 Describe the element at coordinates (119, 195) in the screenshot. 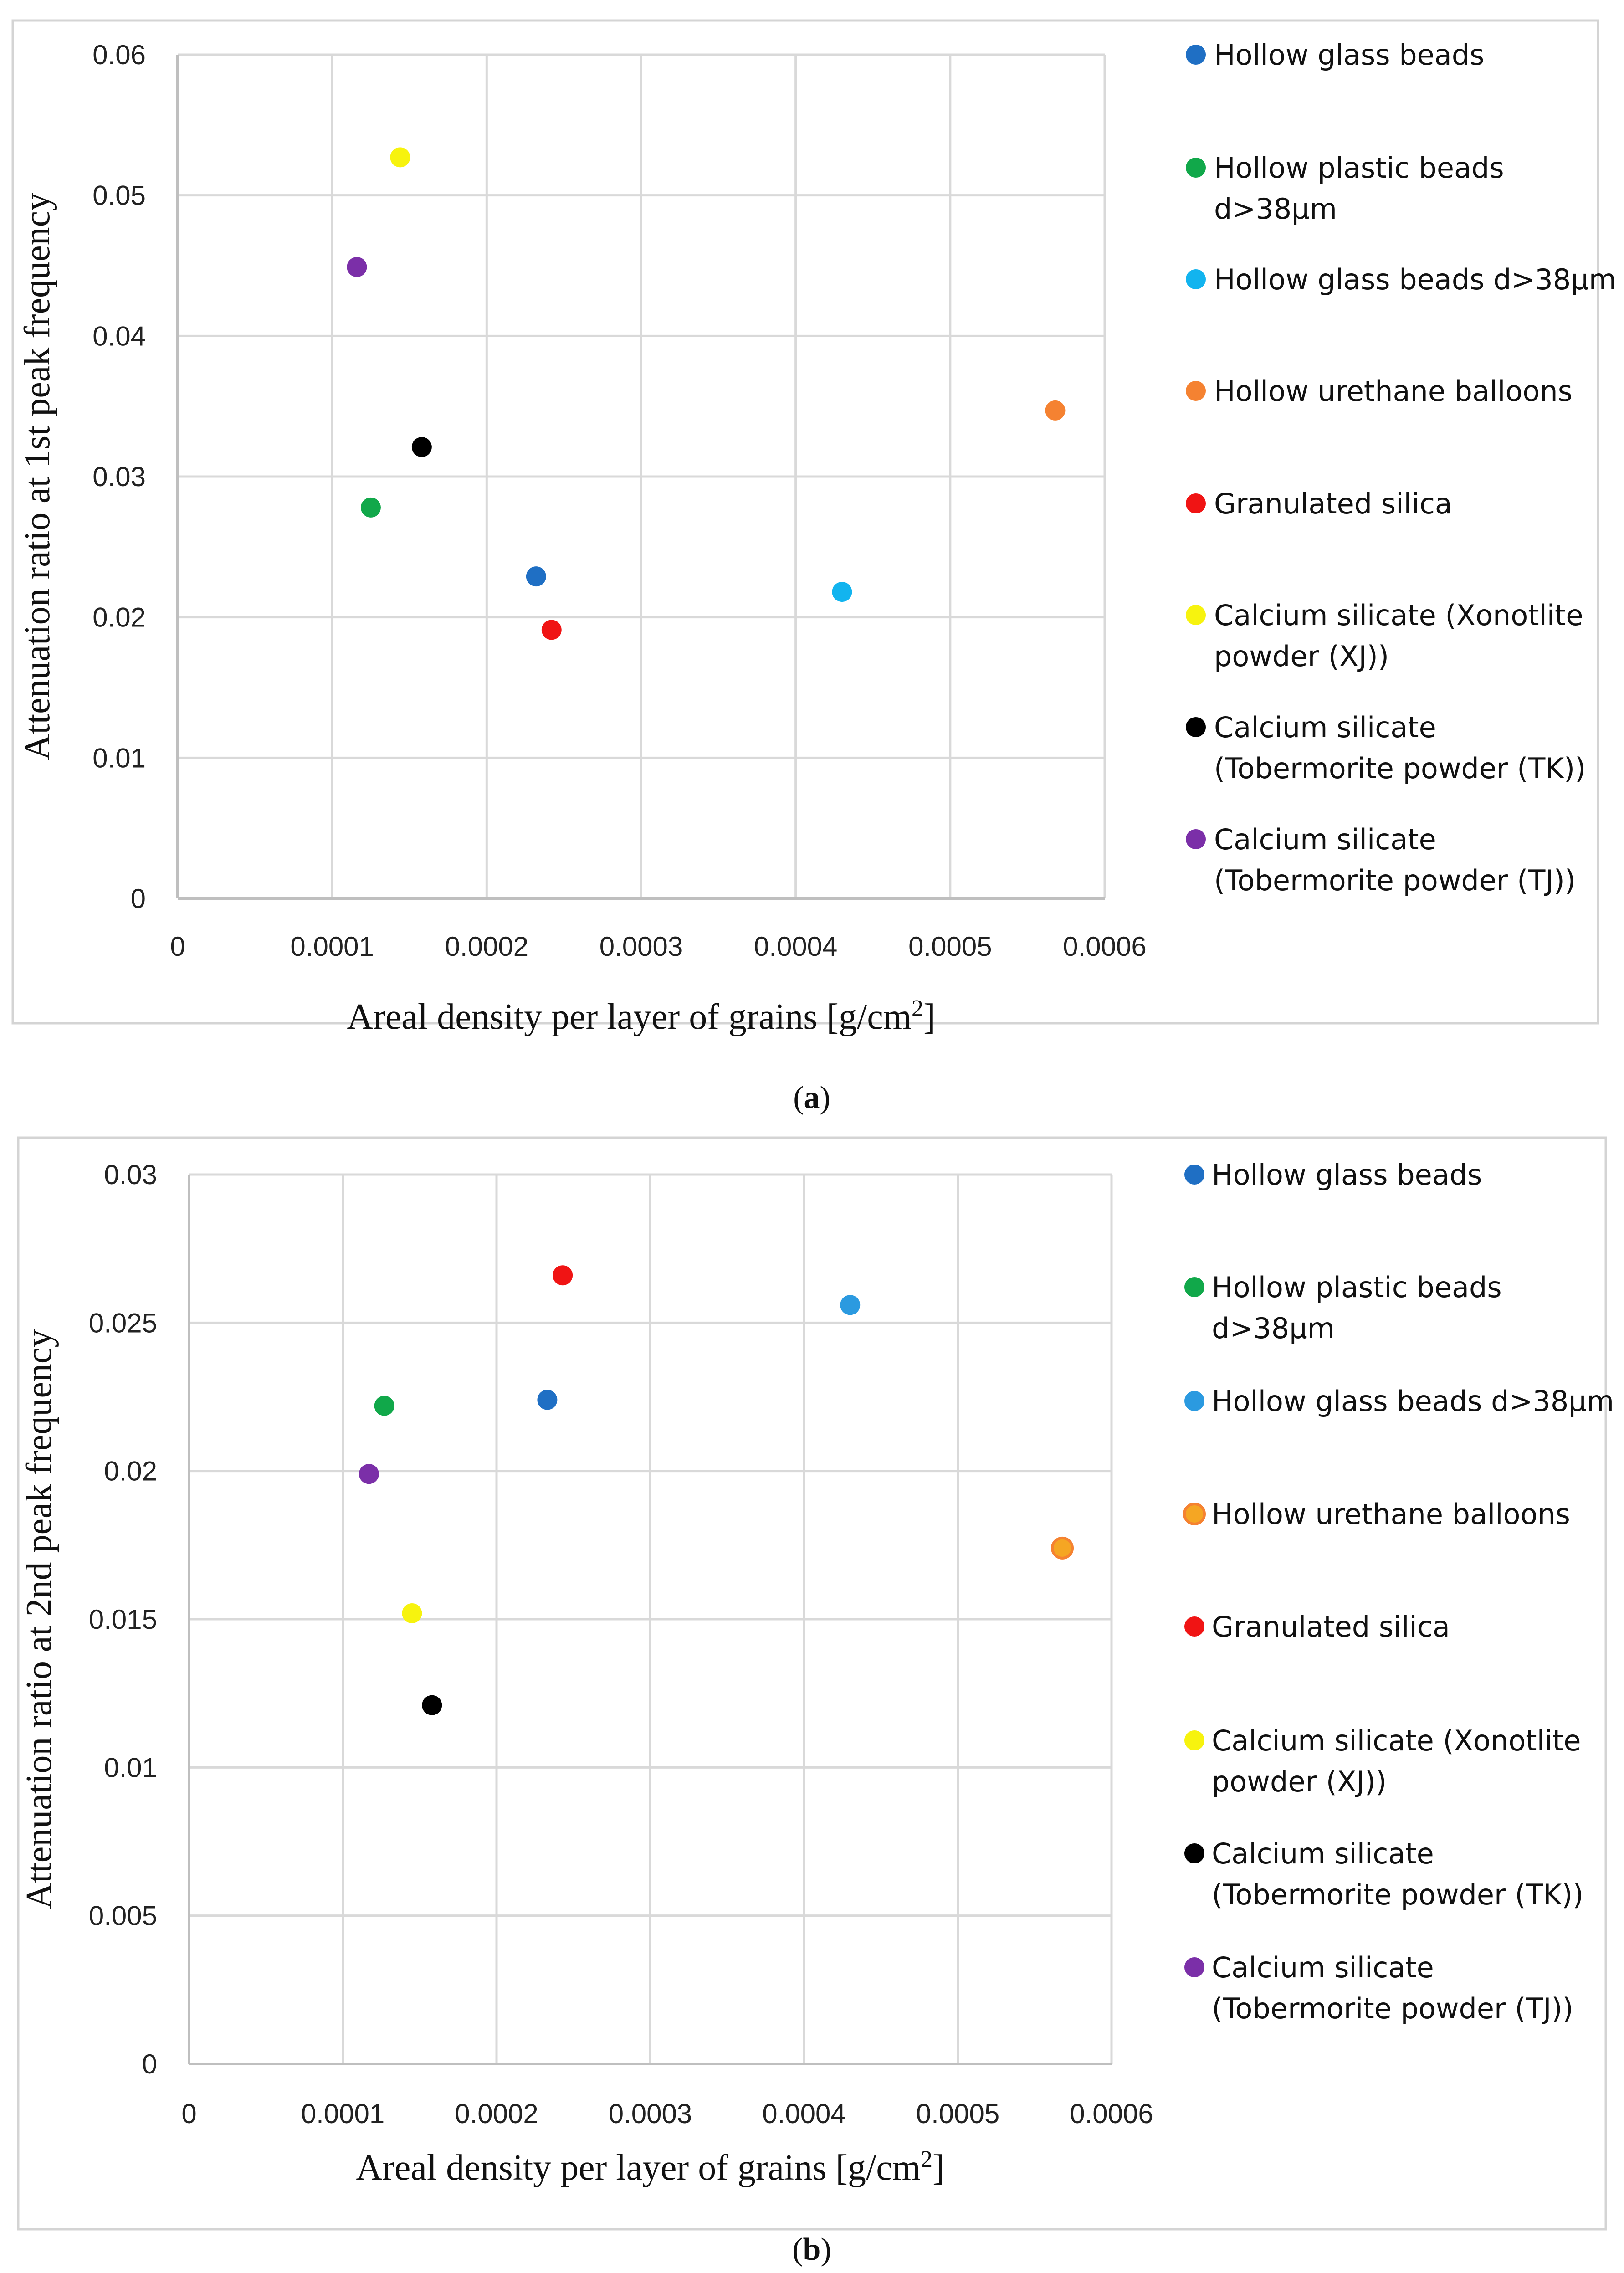

I see `y-tick-label: 0.05` at that location.